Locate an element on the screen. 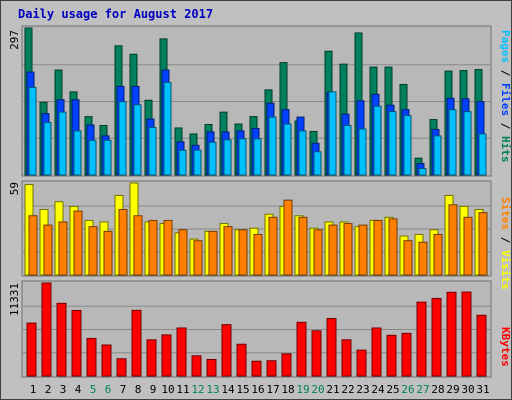  day-label-5: 5 is located at coordinates (93, 389).